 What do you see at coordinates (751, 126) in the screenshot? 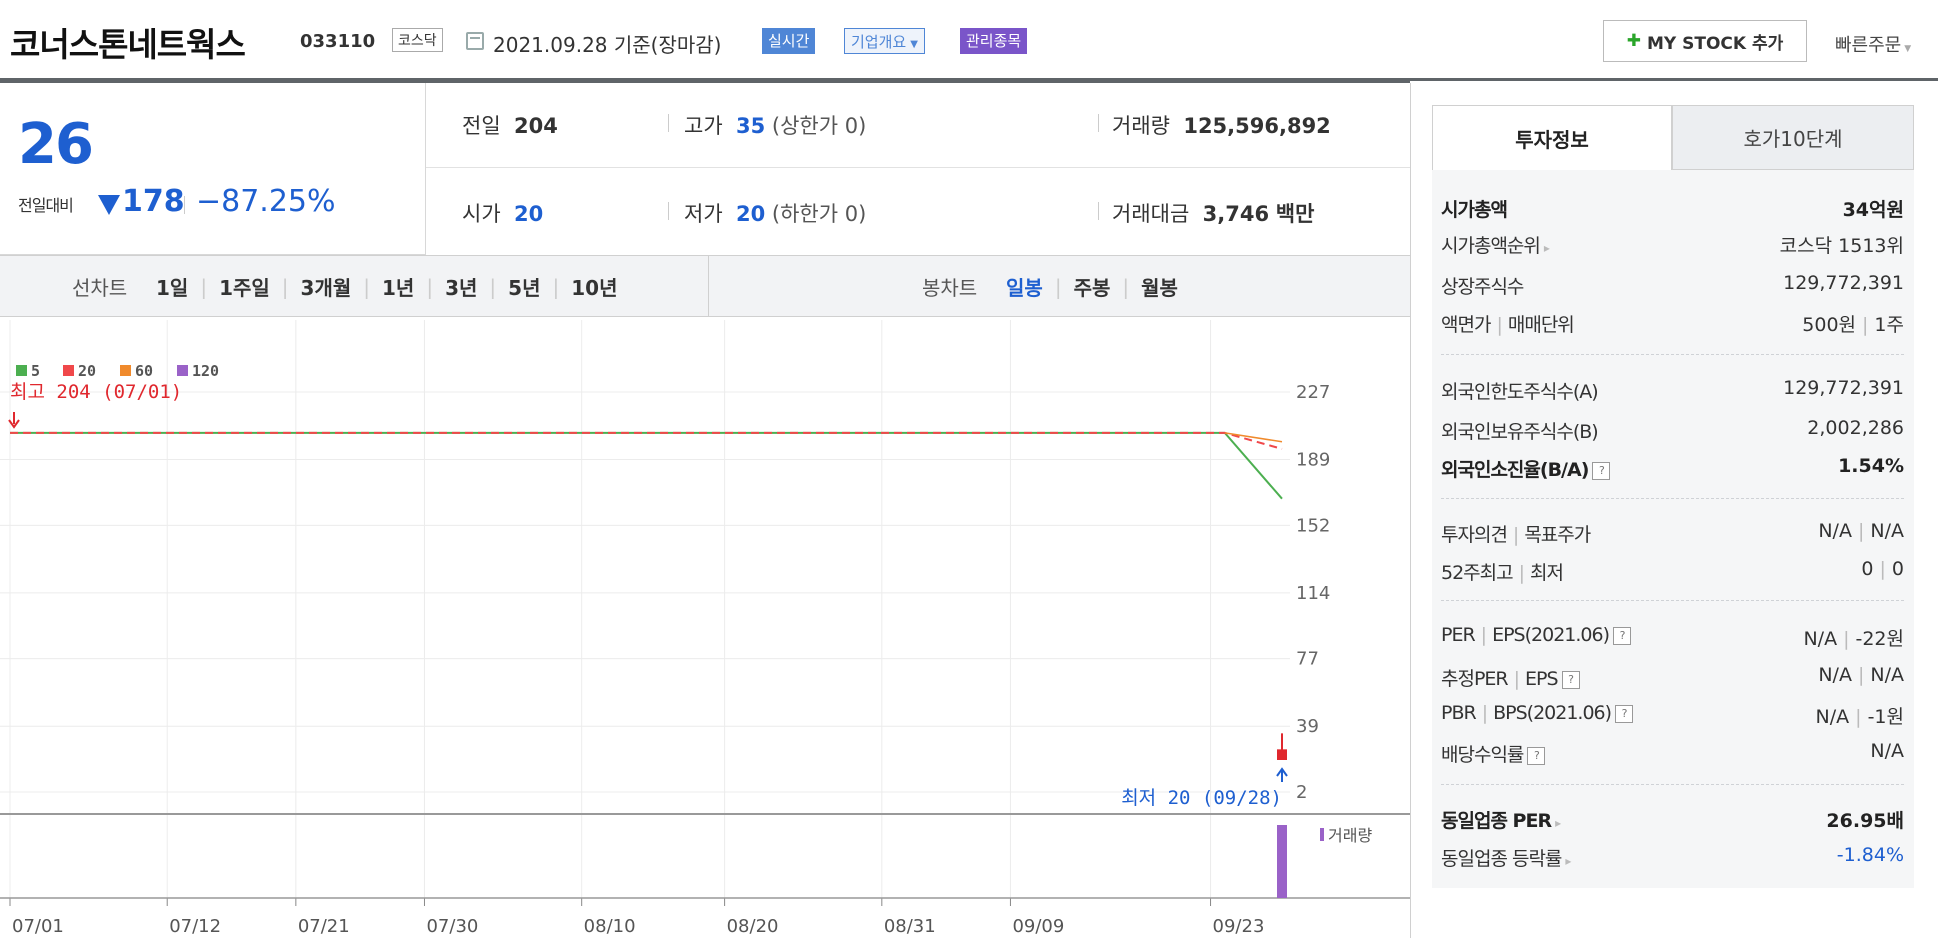
I see `stat-value: 35` at bounding box center [751, 126].